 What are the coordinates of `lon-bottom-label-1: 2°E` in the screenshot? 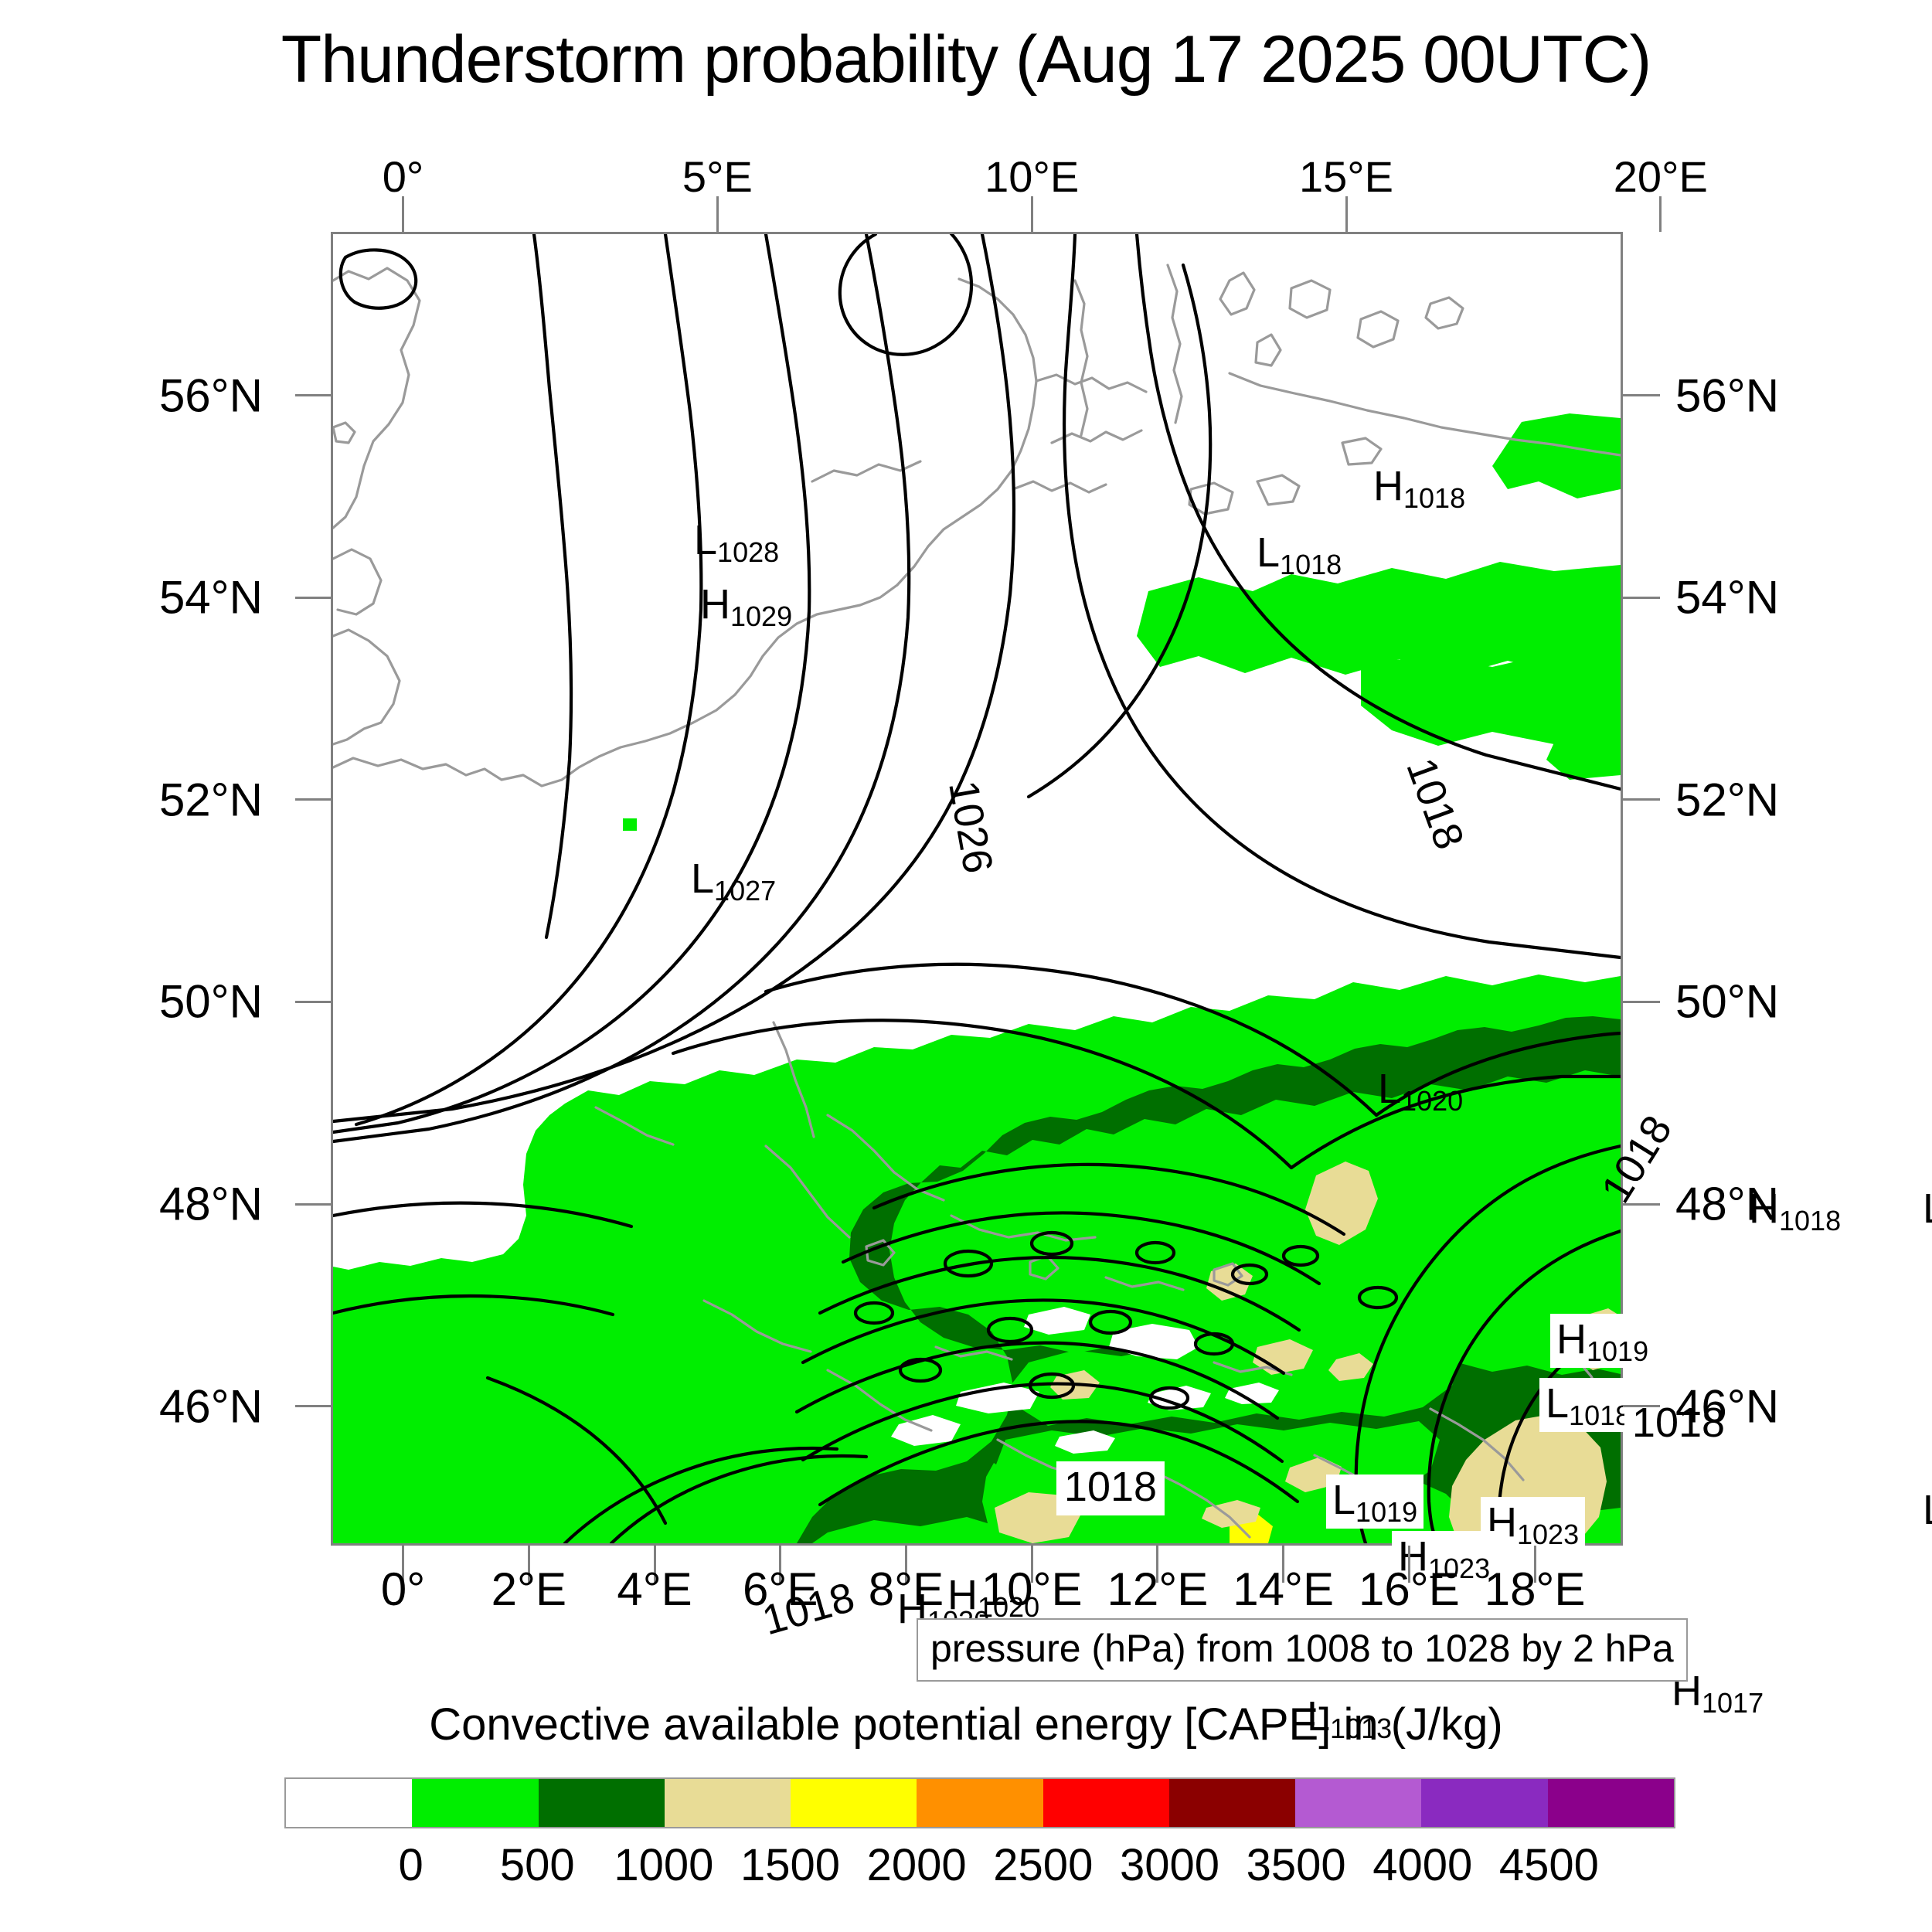 It's located at (528, 1589).